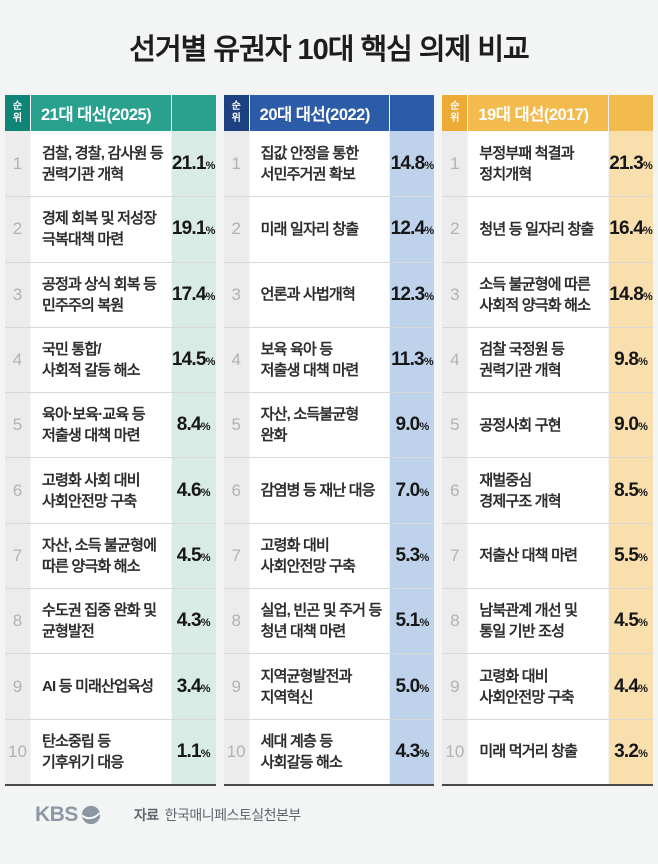 Image resolution: width=658 pixels, height=864 pixels. I want to click on pct-cell: 5.5%, so click(631, 556).